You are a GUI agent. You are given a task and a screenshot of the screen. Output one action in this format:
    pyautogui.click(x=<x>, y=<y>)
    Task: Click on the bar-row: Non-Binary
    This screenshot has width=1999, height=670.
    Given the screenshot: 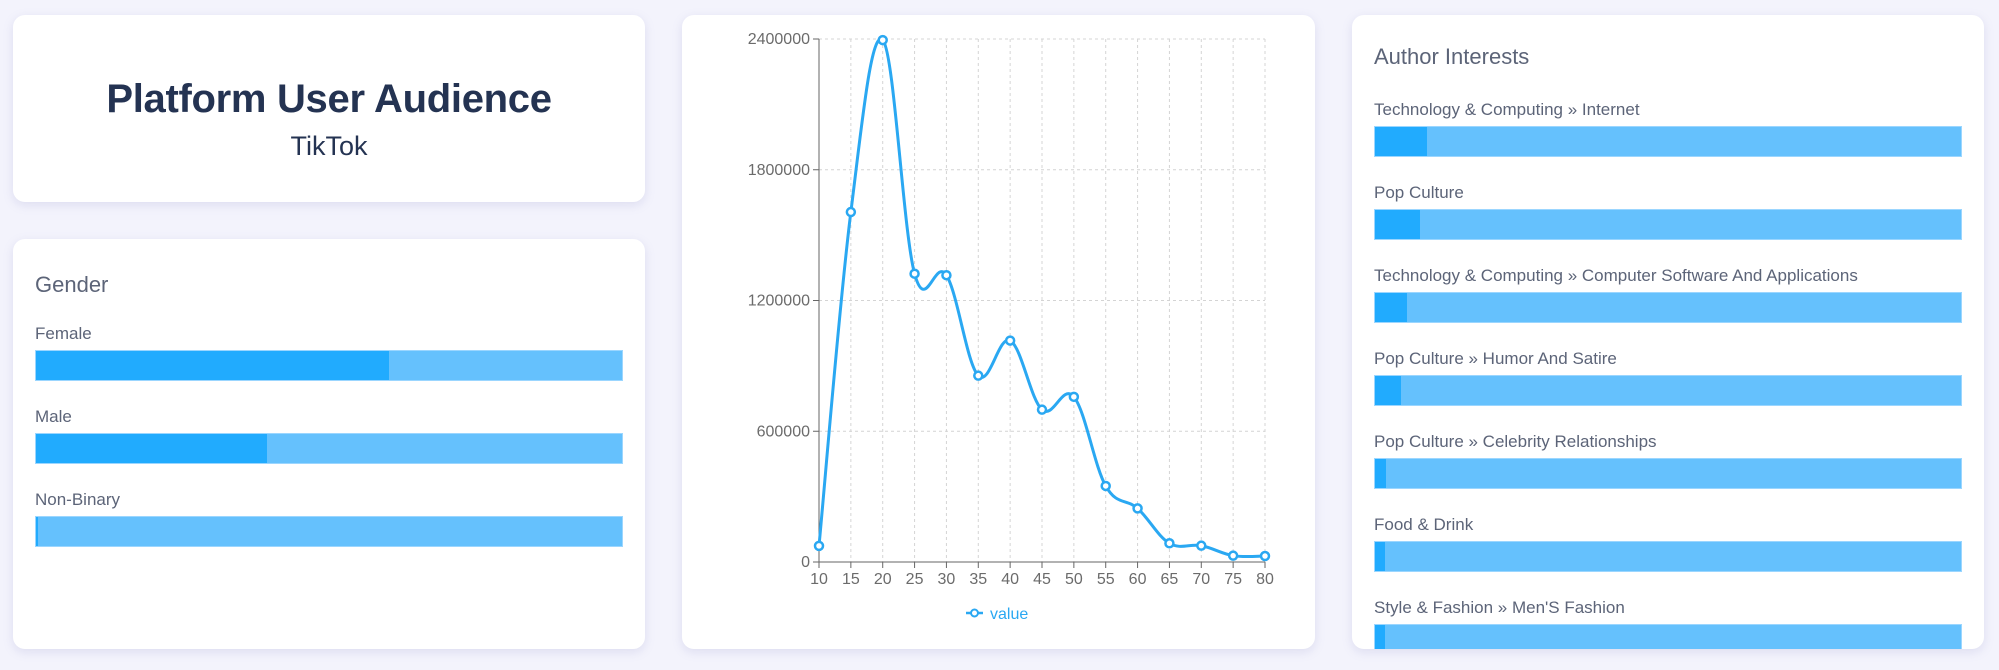 What is the action you would take?
    pyautogui.click(x=329, y=530)
    